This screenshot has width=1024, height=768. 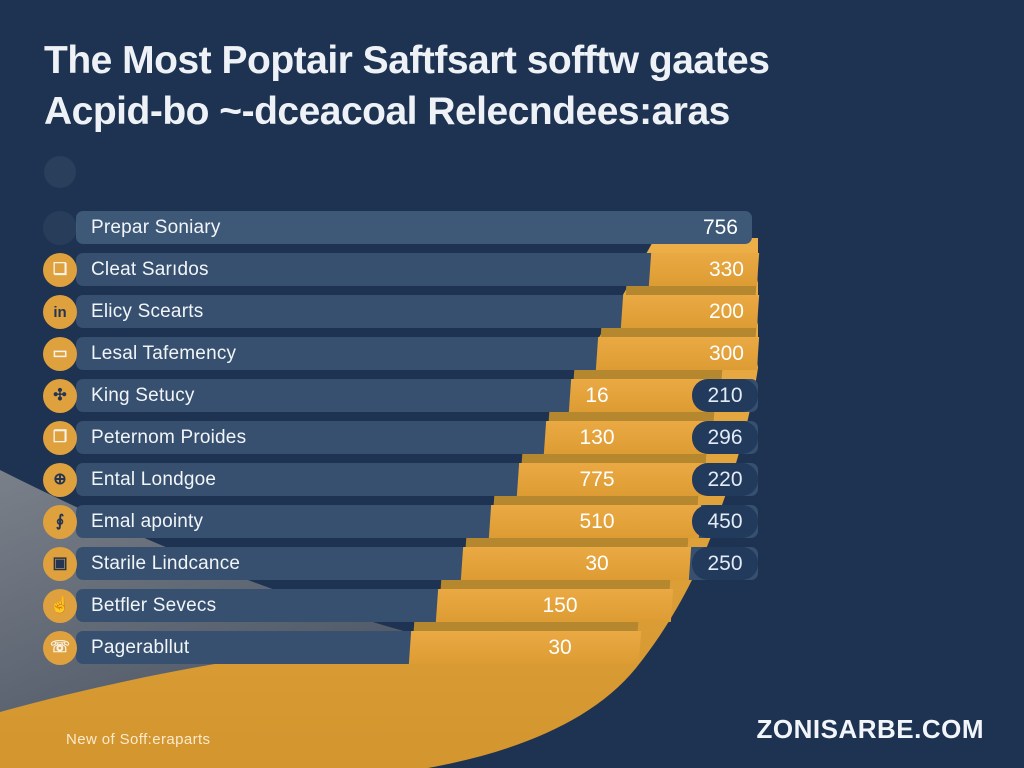 I want to click on in-badge-icon-glyph: in, so click(x=60, y=312).